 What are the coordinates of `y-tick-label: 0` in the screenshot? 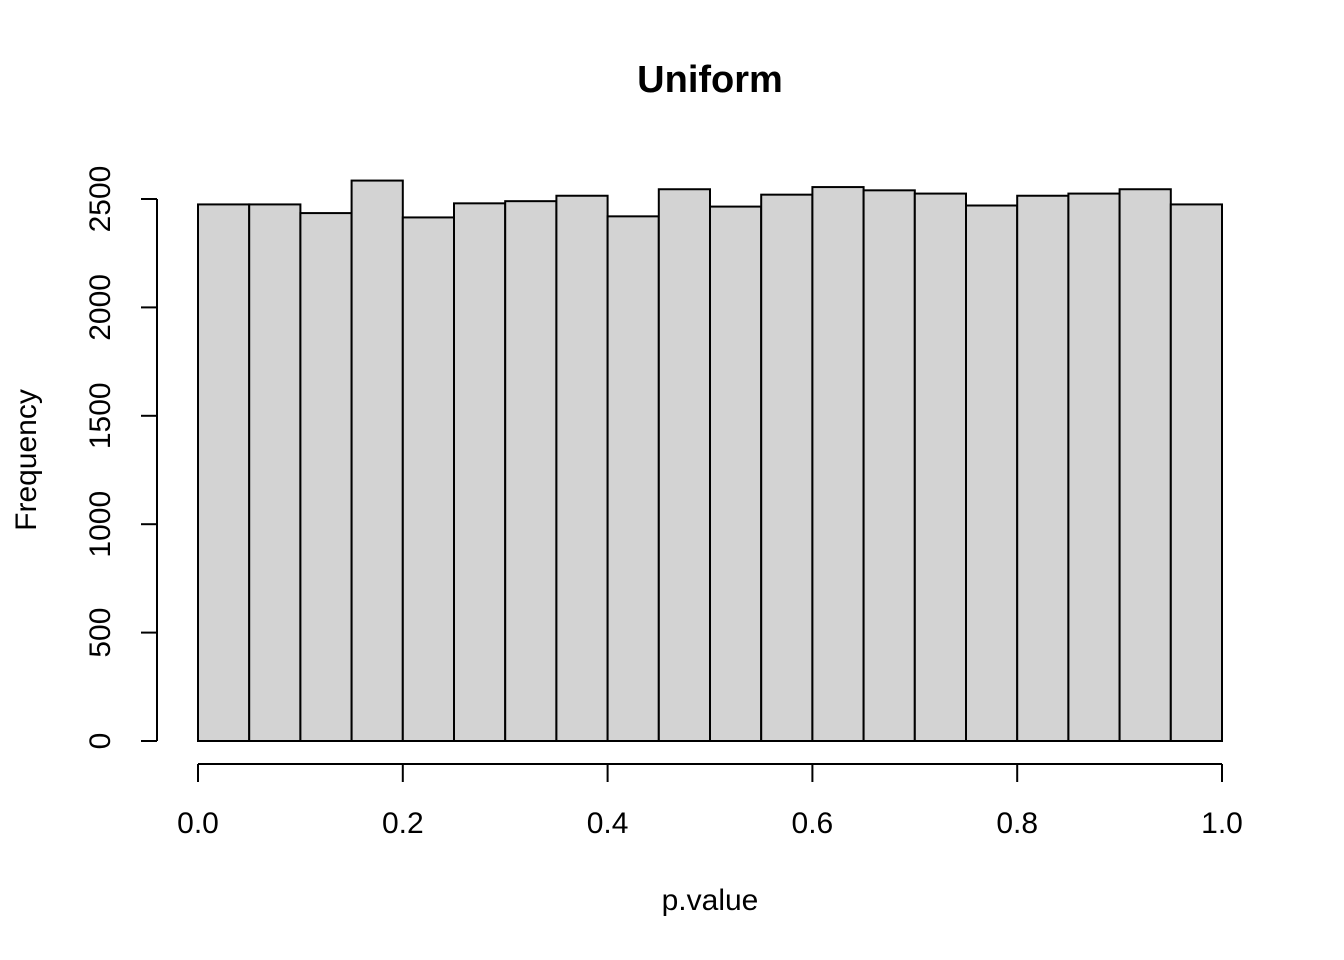 It's located at (100, 741).